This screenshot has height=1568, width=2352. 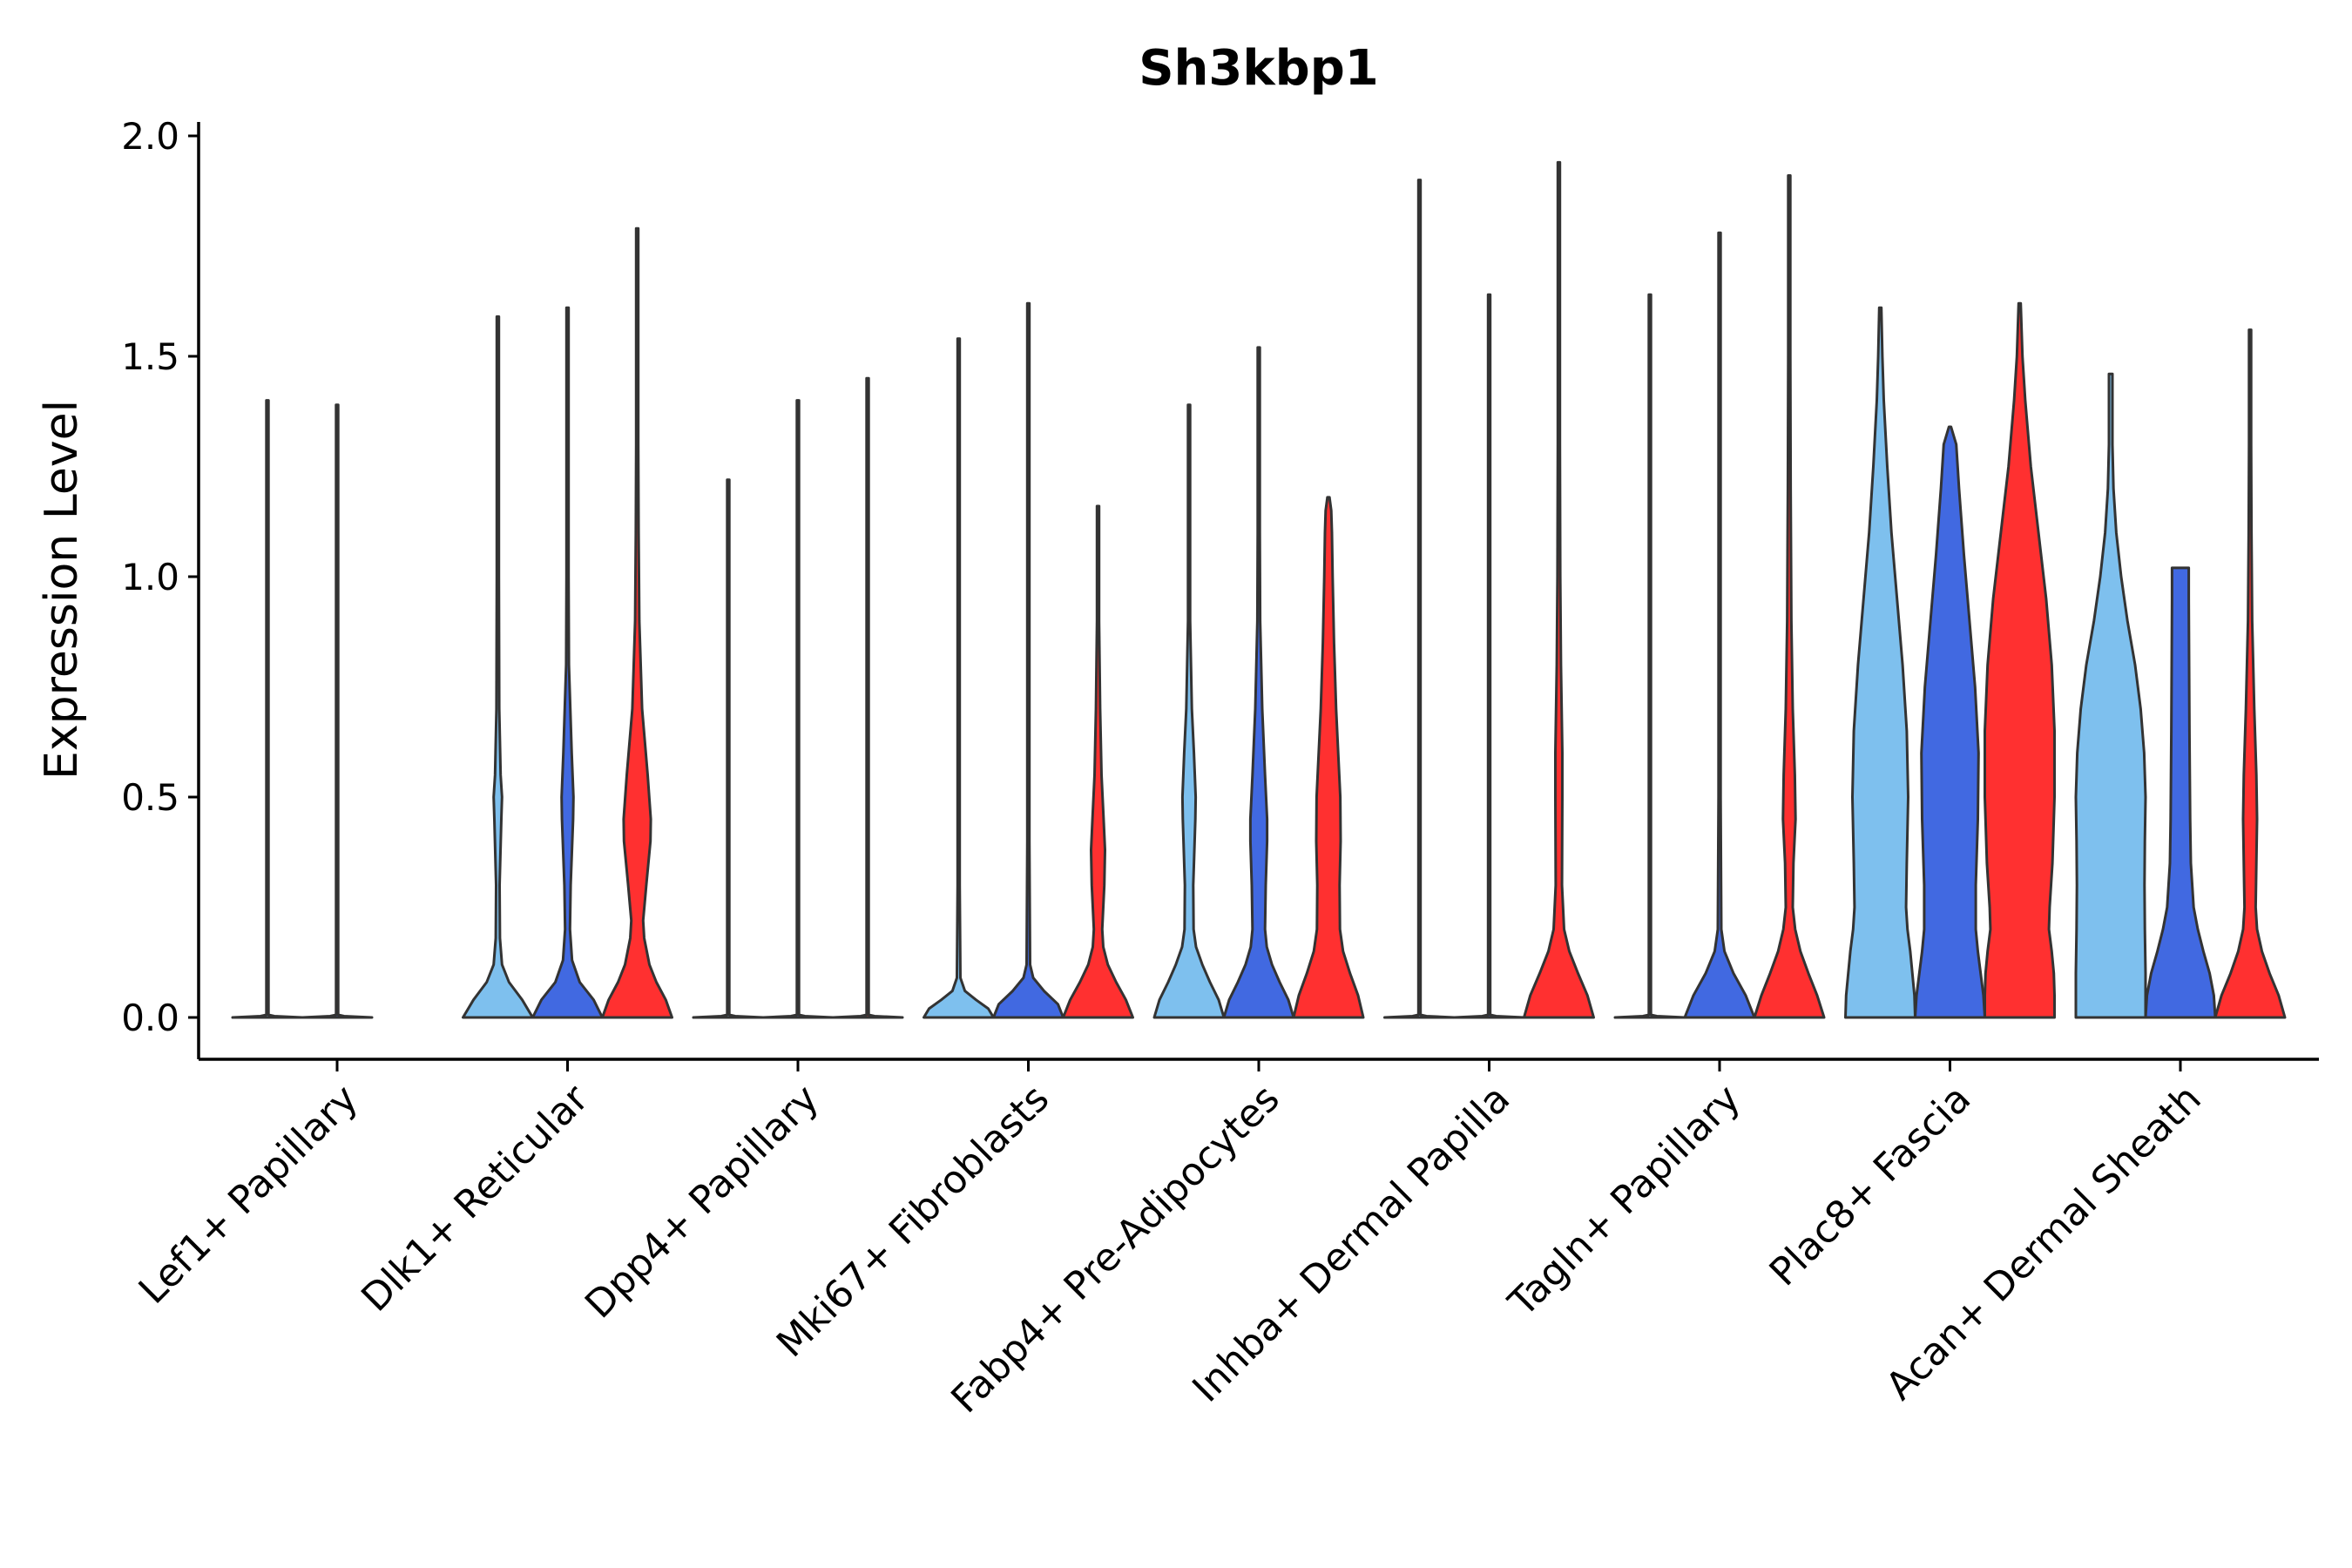 I want to click on y-tick-label: 1.5, so click(x=150, y=356).